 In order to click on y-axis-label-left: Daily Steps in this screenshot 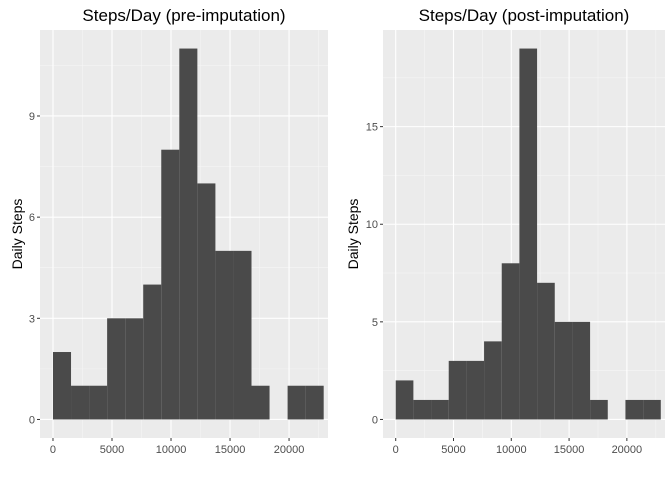, I will do `click(17, 234)`.